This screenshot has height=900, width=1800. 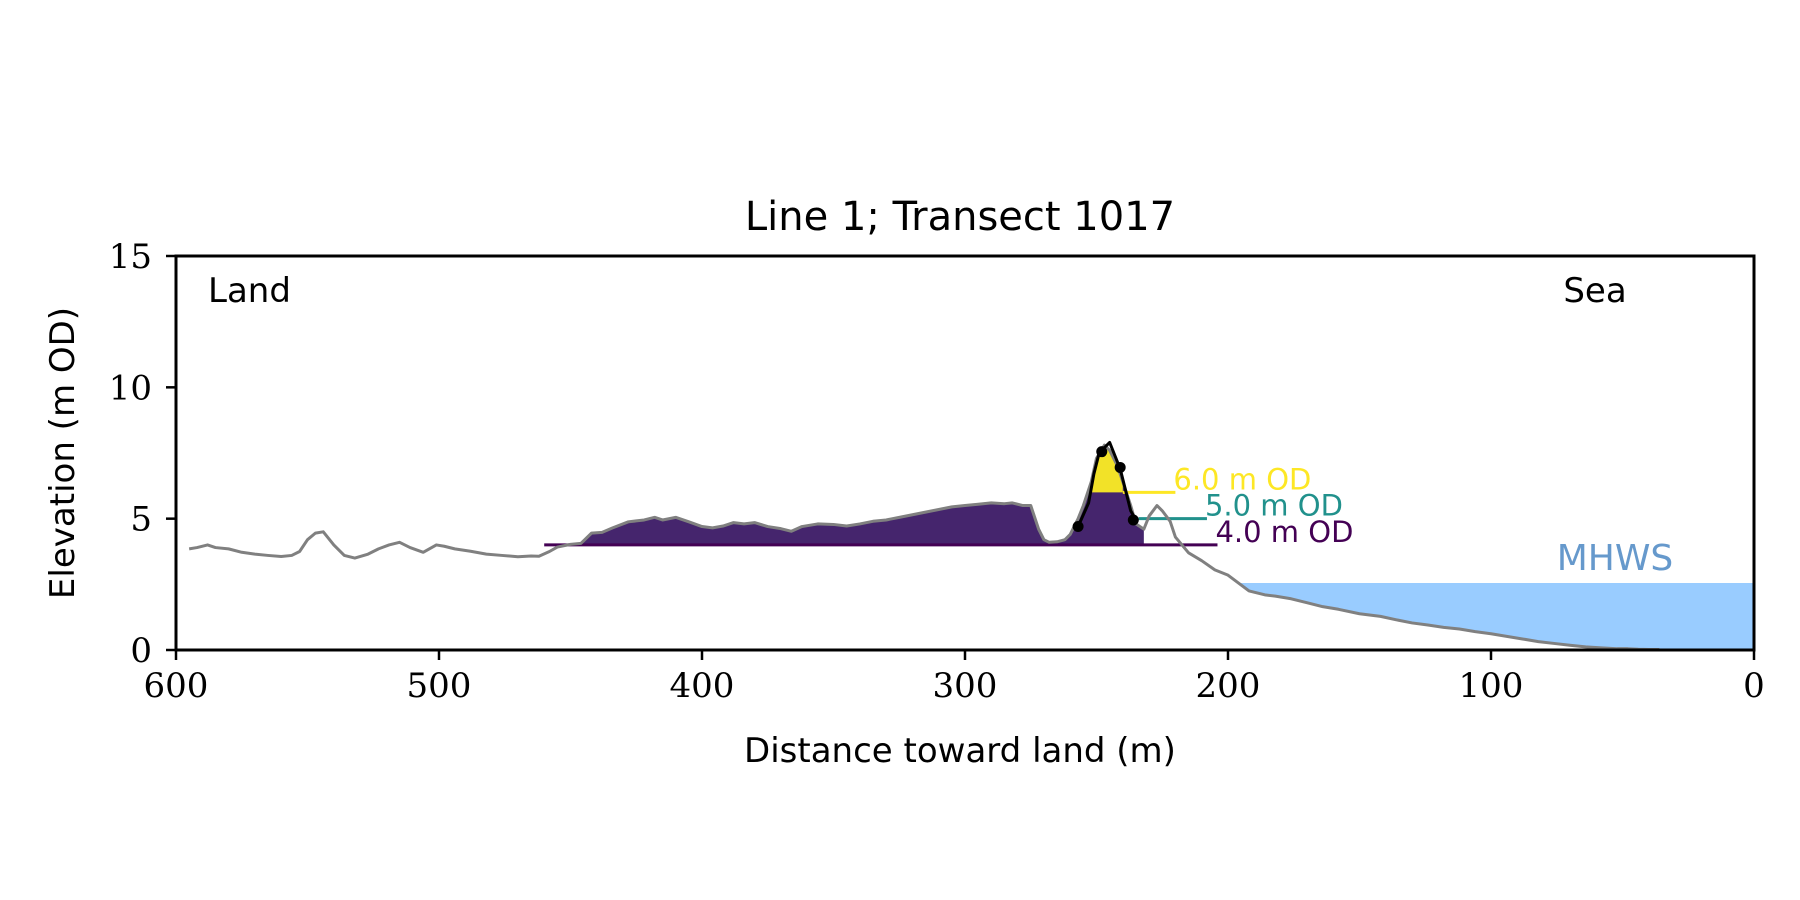 I want to click on x-tick-label: 0, so click(x=1754, y=686).